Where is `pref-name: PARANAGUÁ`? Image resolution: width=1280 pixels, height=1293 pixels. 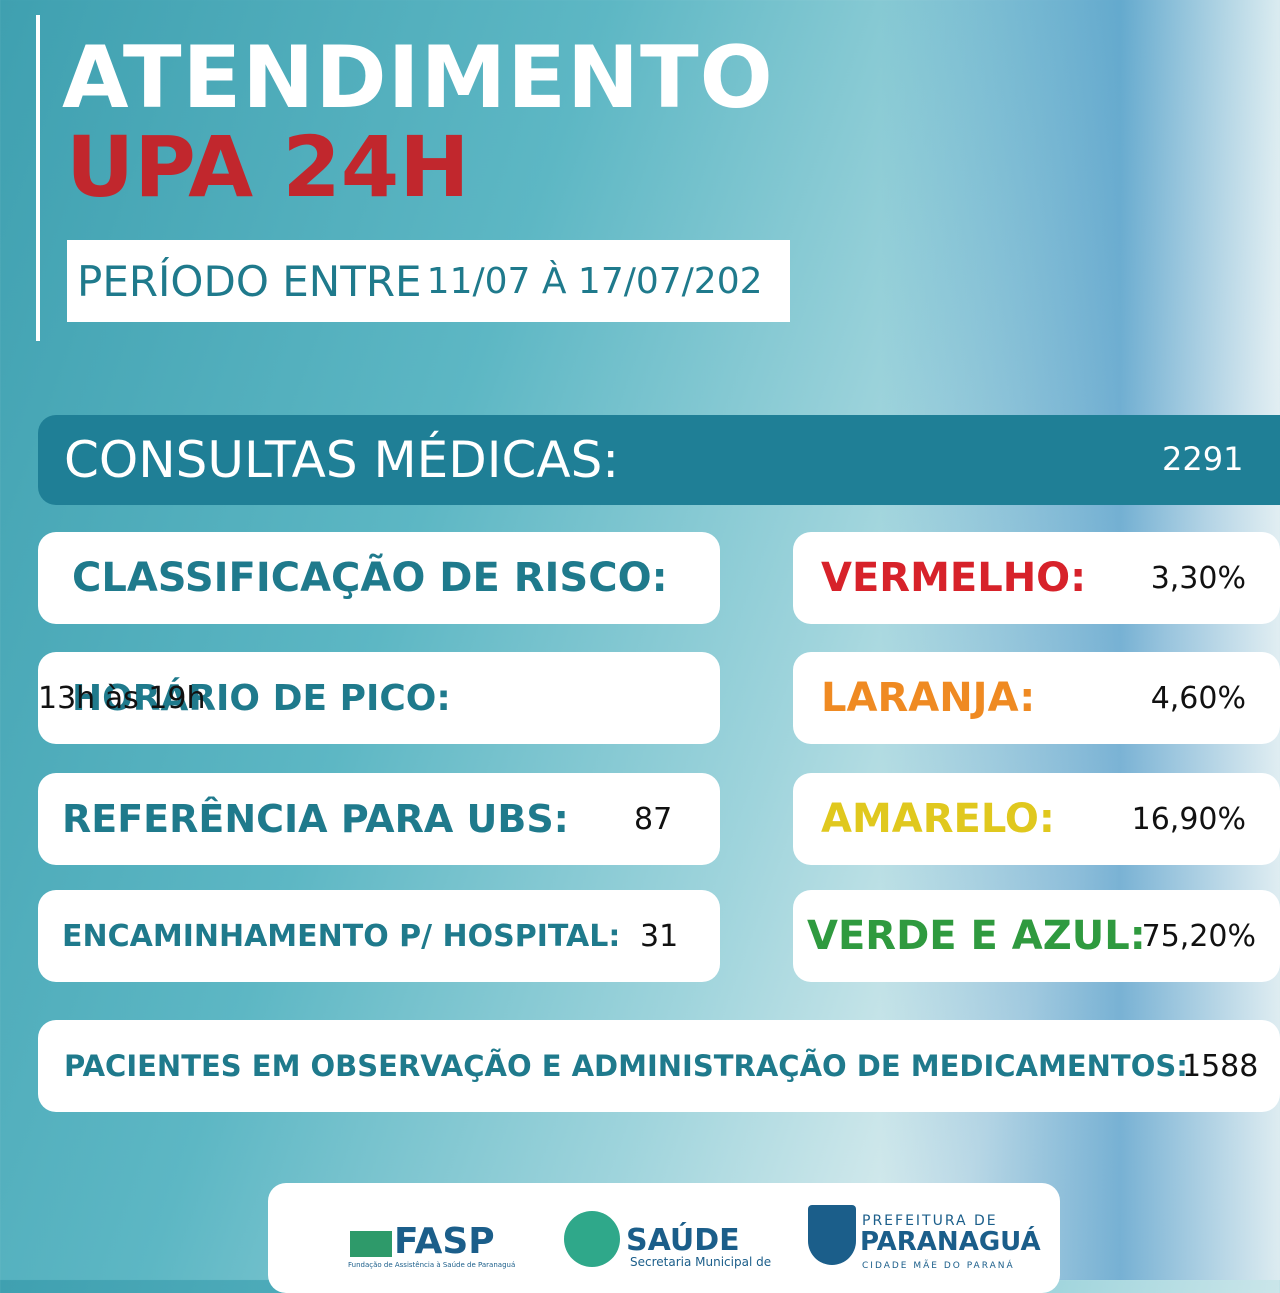 pref-name: PARANAGUÁ is located at coordinates (950, 1242).